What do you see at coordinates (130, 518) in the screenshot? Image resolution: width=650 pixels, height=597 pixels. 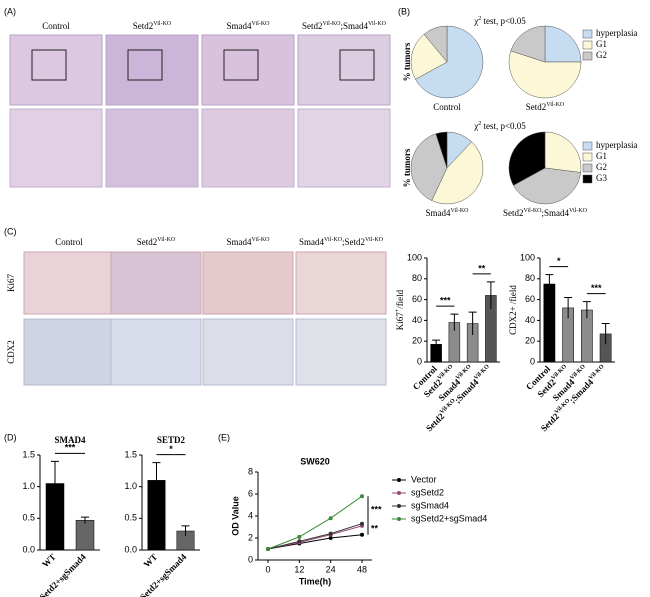 I see `y-tick-label: 0.5` at bounding box center [130, 518].